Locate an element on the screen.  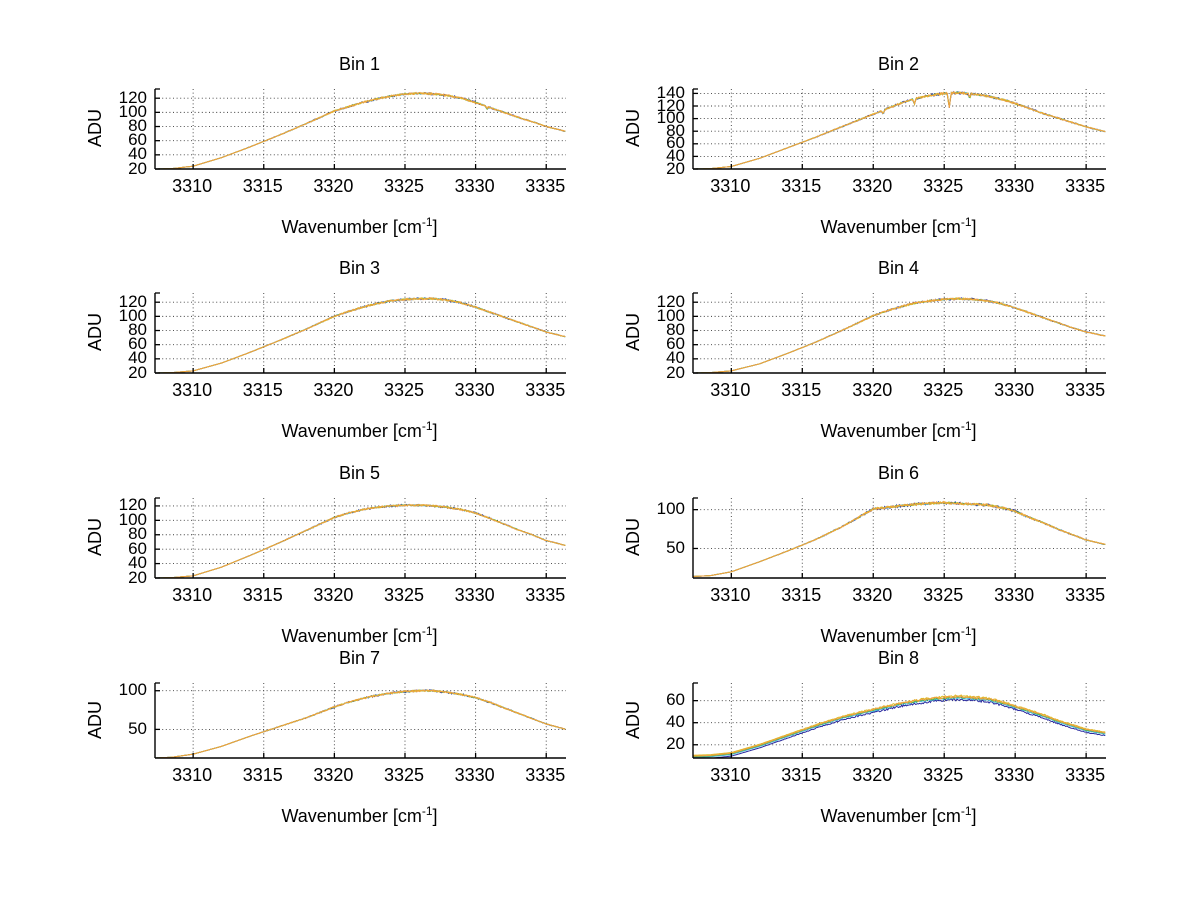
subplot-title: Bin 1 is located at coordinates (359, 64).